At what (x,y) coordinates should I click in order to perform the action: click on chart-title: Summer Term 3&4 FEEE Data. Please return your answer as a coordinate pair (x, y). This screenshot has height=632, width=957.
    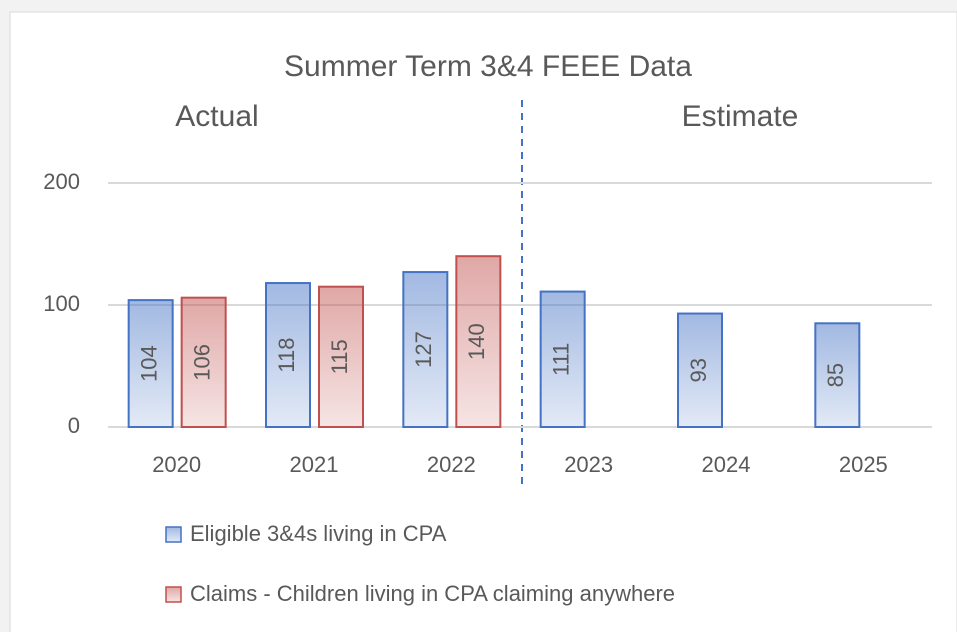
    Looking at the image, I should click on (488, 66).